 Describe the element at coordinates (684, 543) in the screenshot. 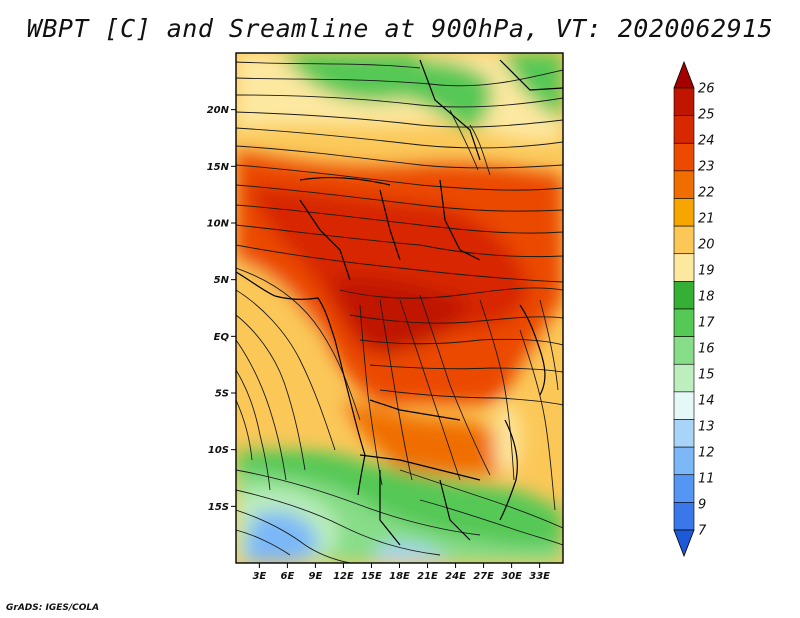

I see `colorbar-bottom-arrow` at that location.